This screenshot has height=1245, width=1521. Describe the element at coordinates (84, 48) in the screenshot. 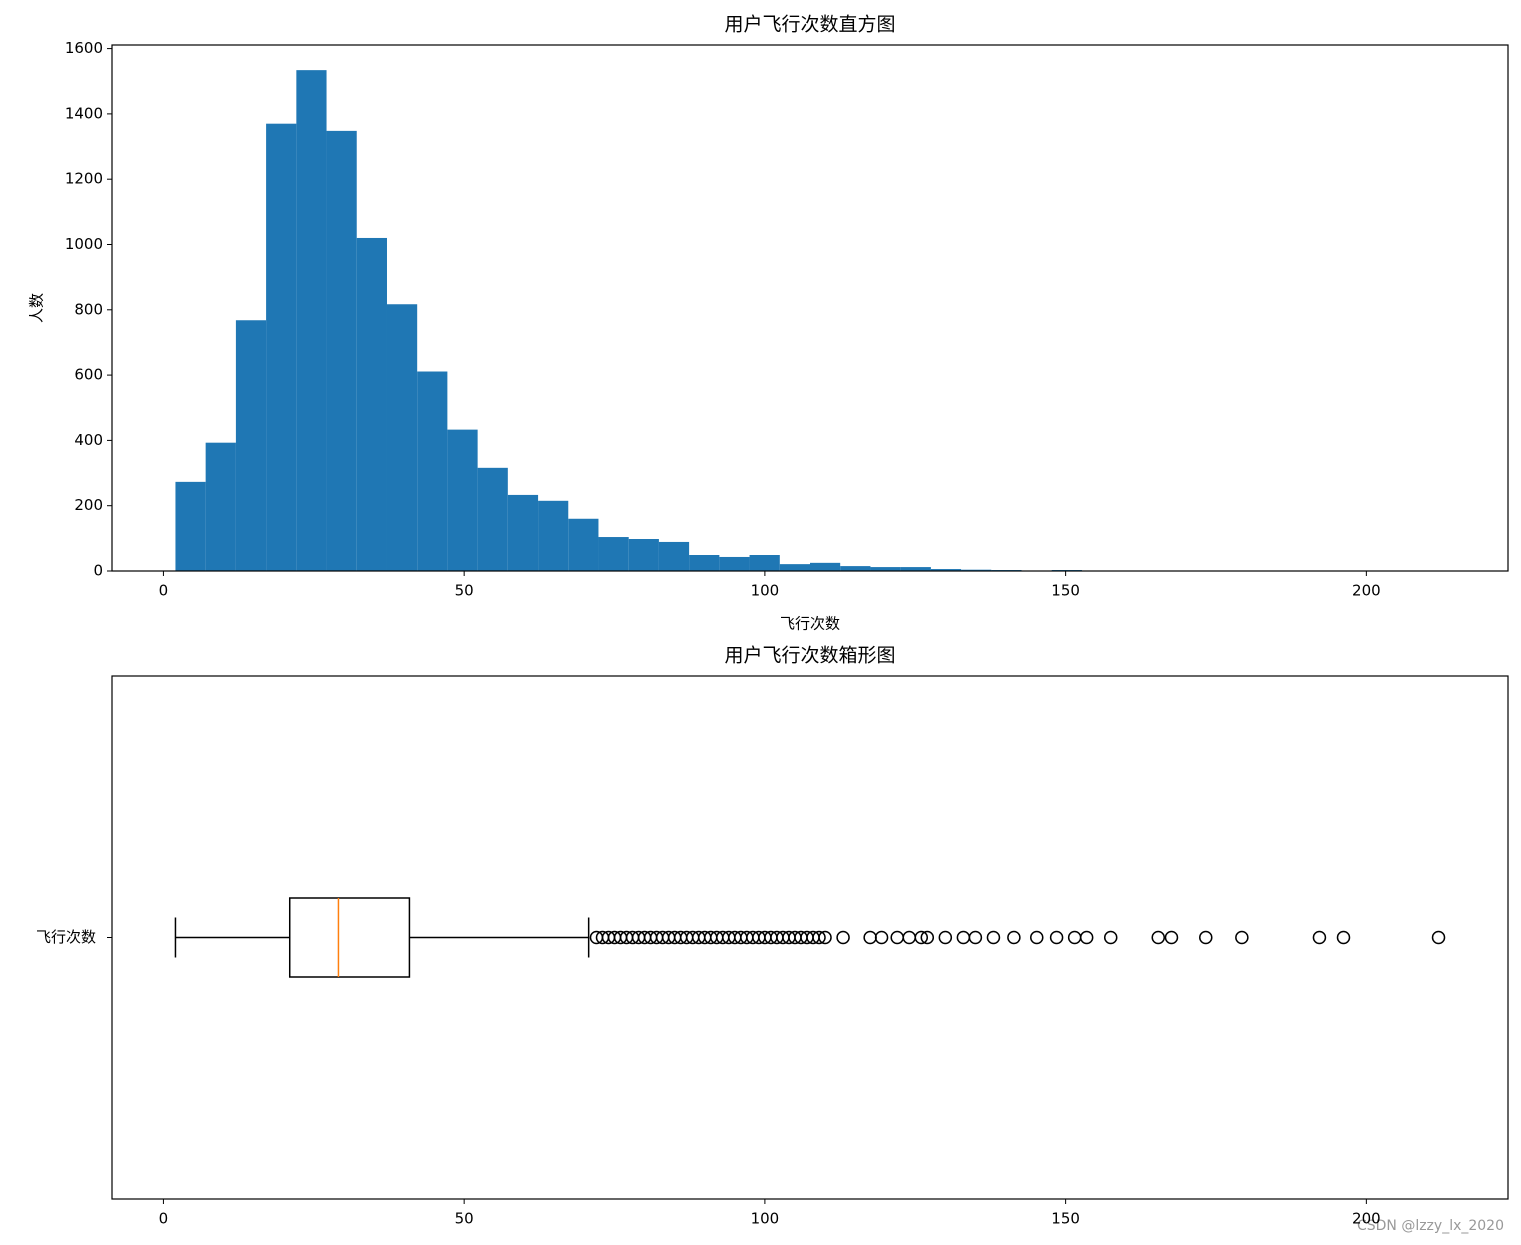

I see `y-tick-label: 1600` at that location.